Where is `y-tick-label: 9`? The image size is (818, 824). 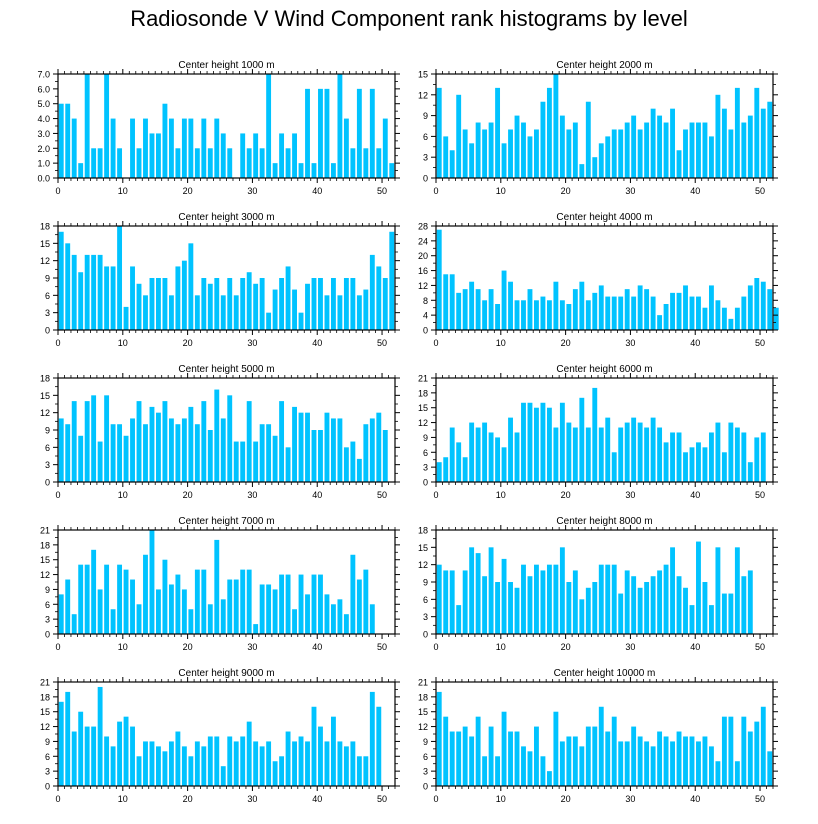
y-tick-label: 9 is located at coordinates (425, 583).